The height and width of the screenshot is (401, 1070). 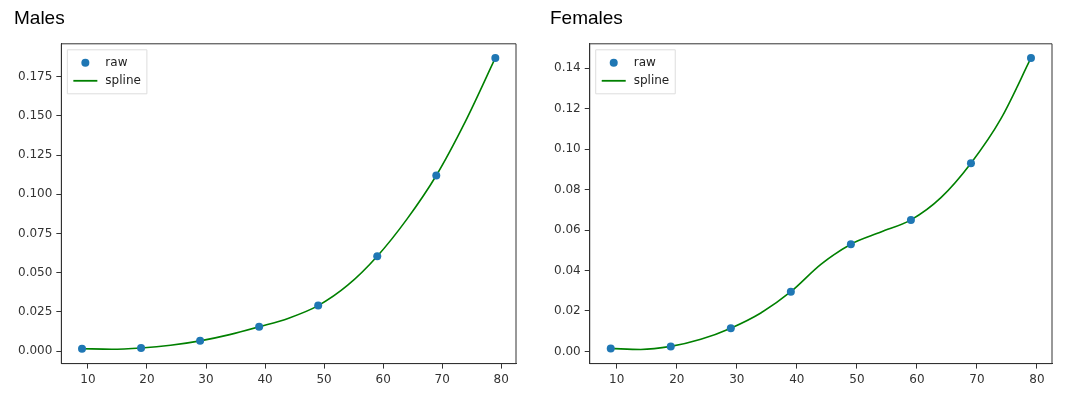 What do you see at coordinates (39, 17) in the screenshot?
I see `chart-title: Males` at bounding box center [39, 17].